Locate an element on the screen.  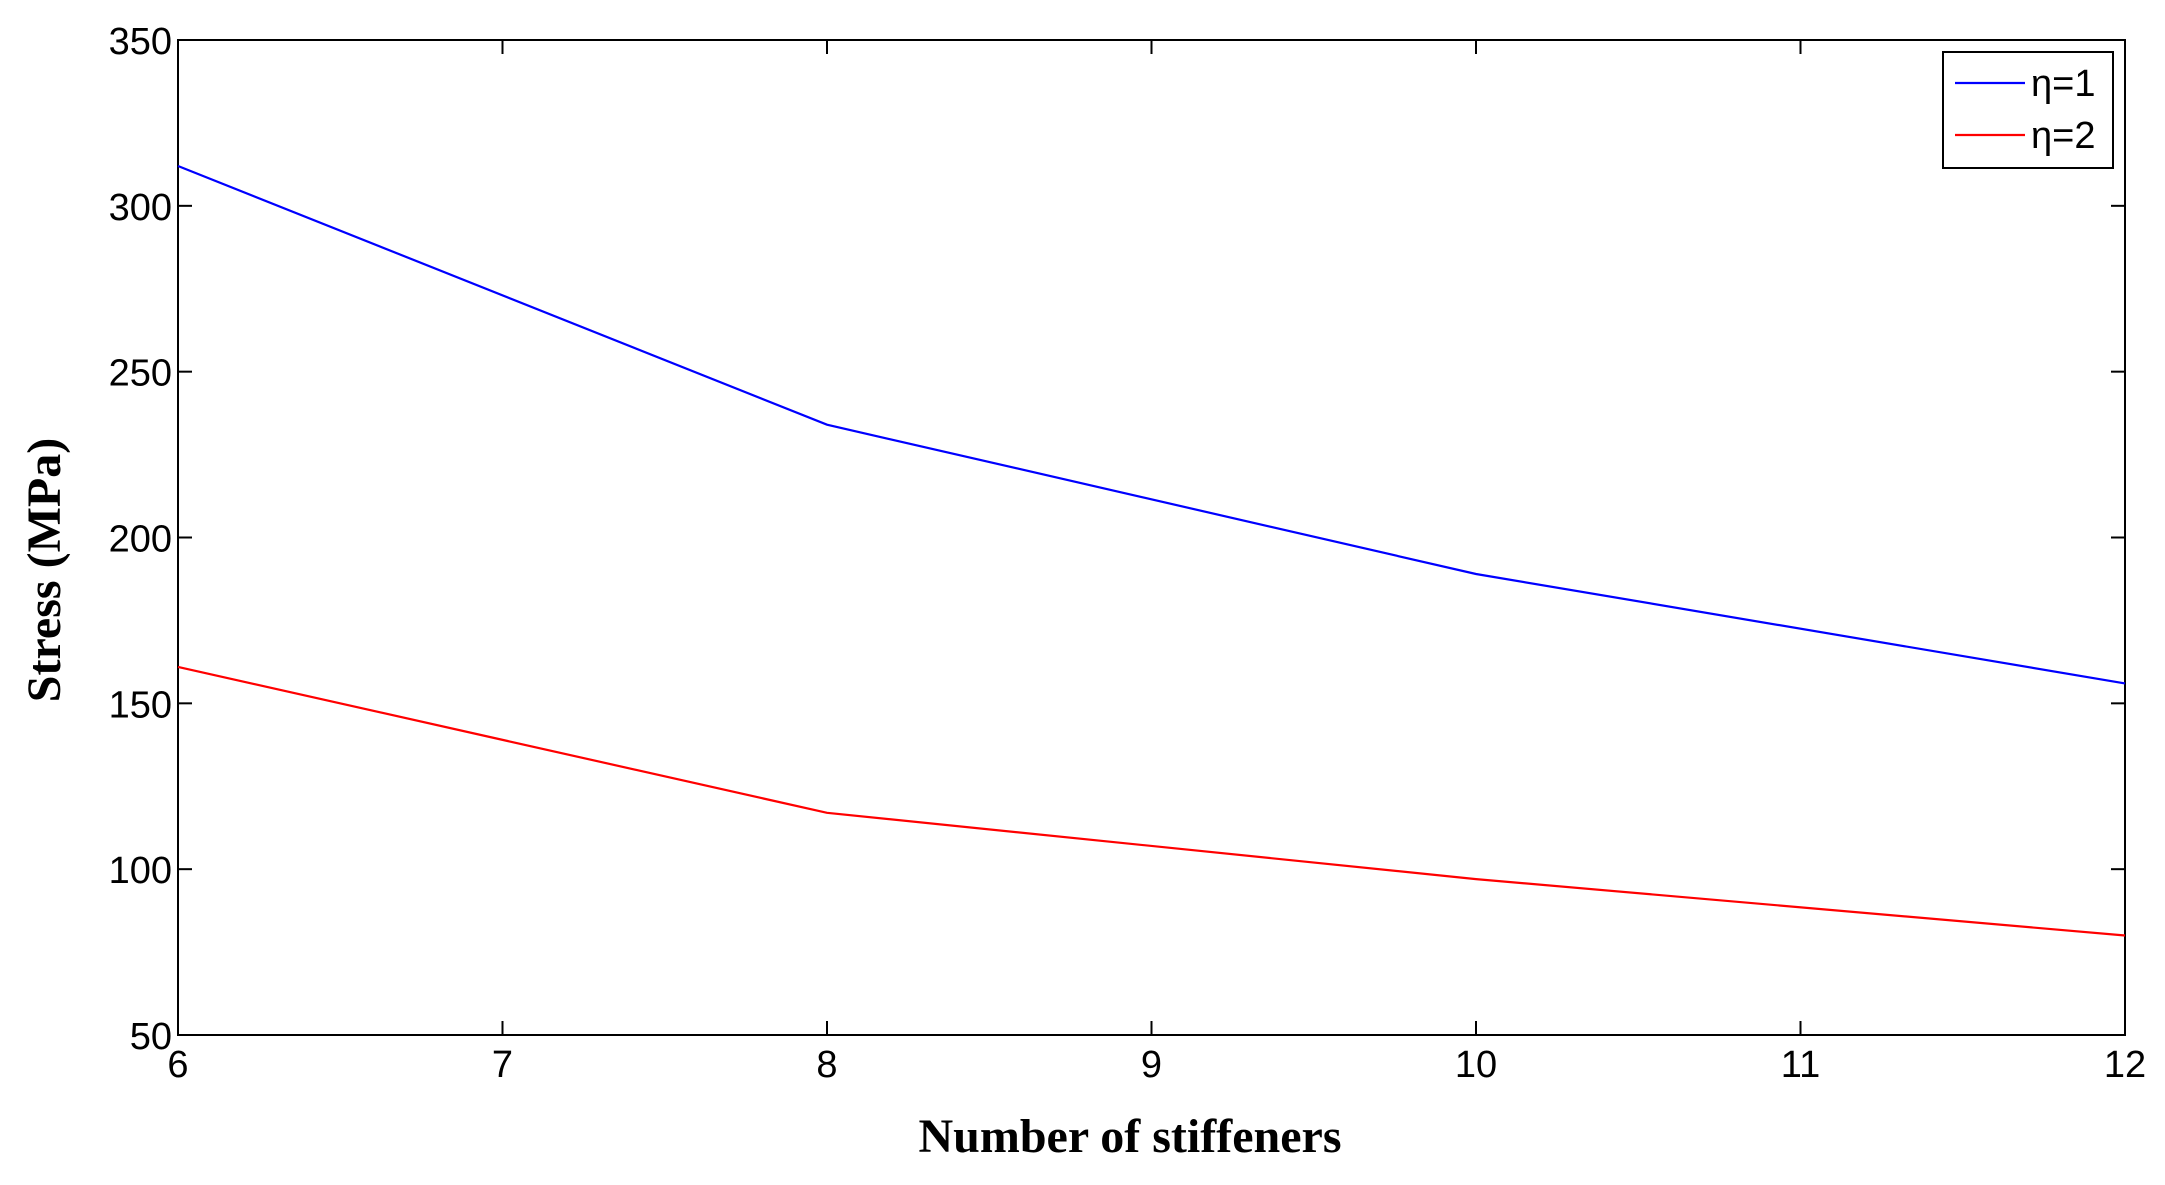
x-axis-title: Number of stiffeners is located at coordinates (1129, 1136).